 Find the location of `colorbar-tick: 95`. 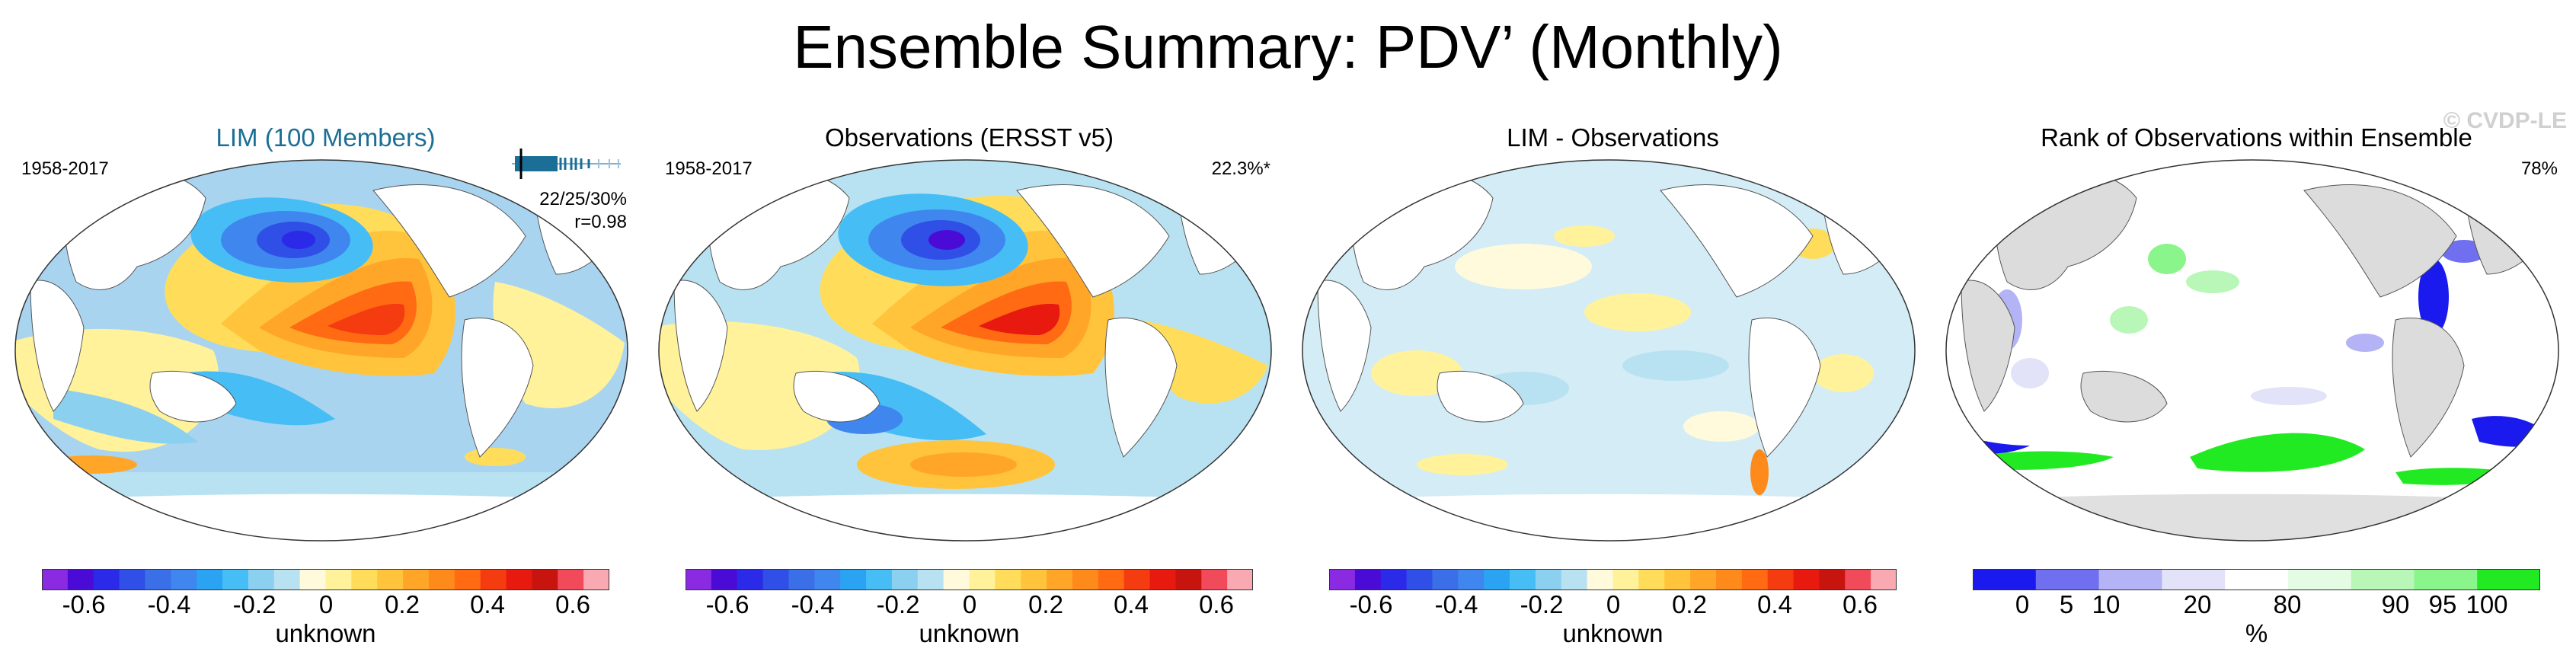

colorbar-tick: 95 is located at coordinates (2442, 604).